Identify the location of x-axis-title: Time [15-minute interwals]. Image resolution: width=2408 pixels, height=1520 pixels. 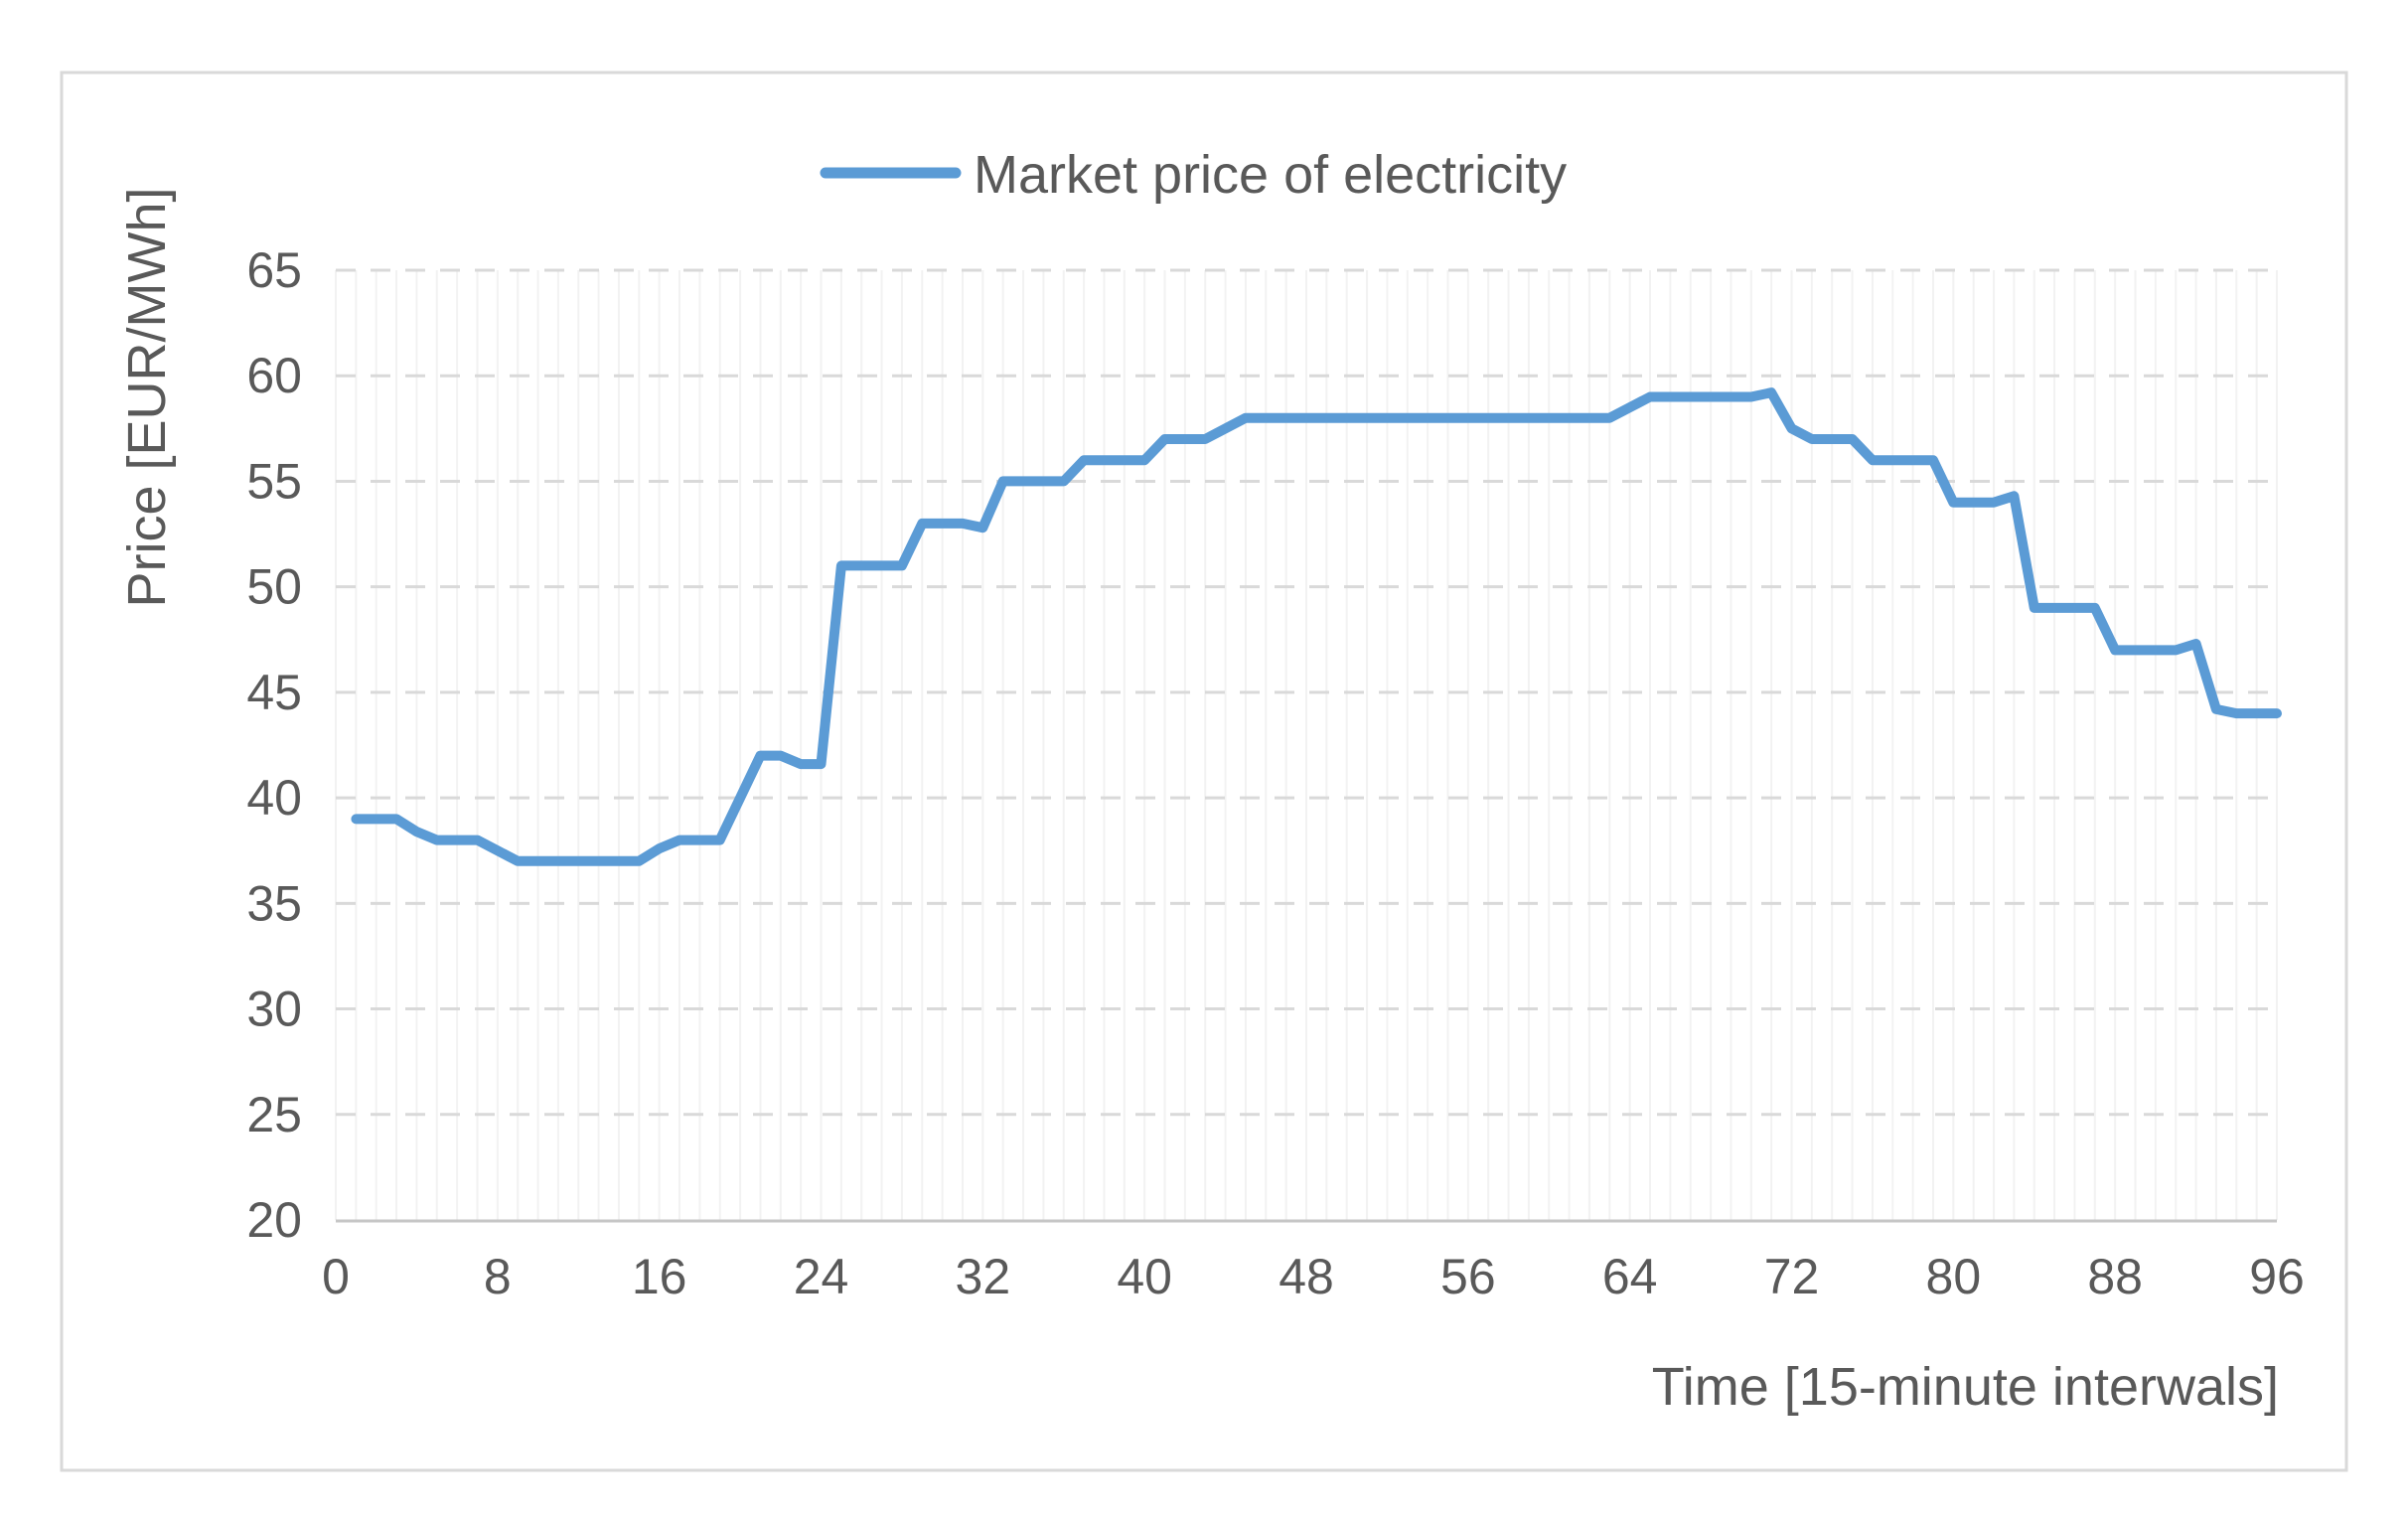
(1965, 1387).